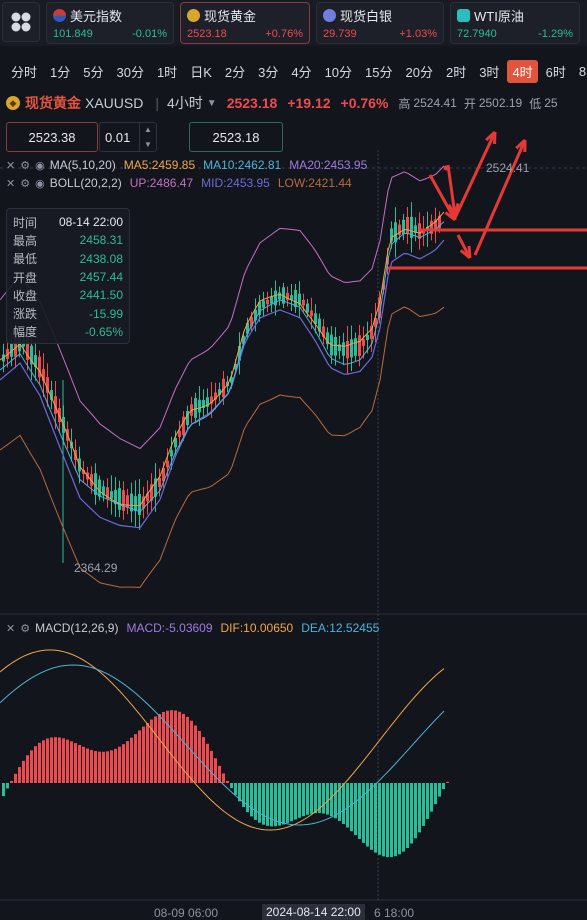  I want to click on period-tab: 6时, so click(555, 72).